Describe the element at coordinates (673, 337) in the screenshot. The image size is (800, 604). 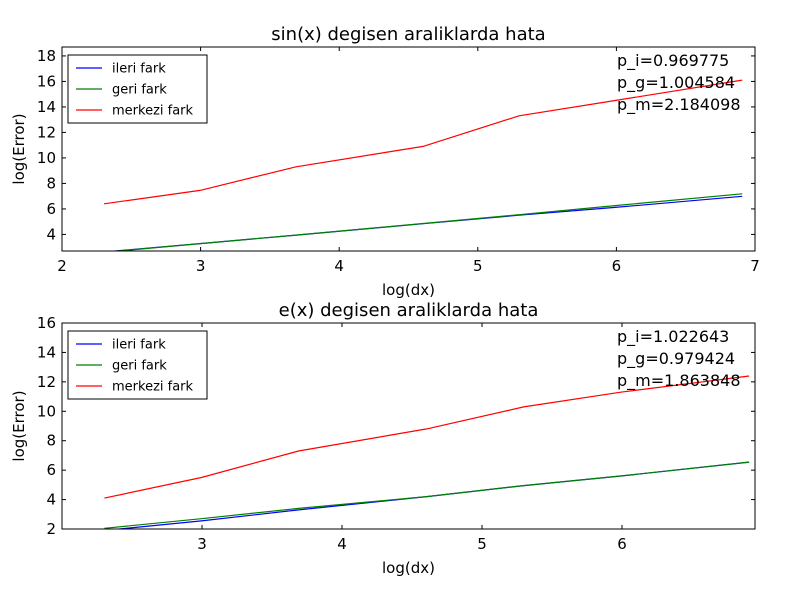
I see `annotation-1: p_i=1.022643` at that location.